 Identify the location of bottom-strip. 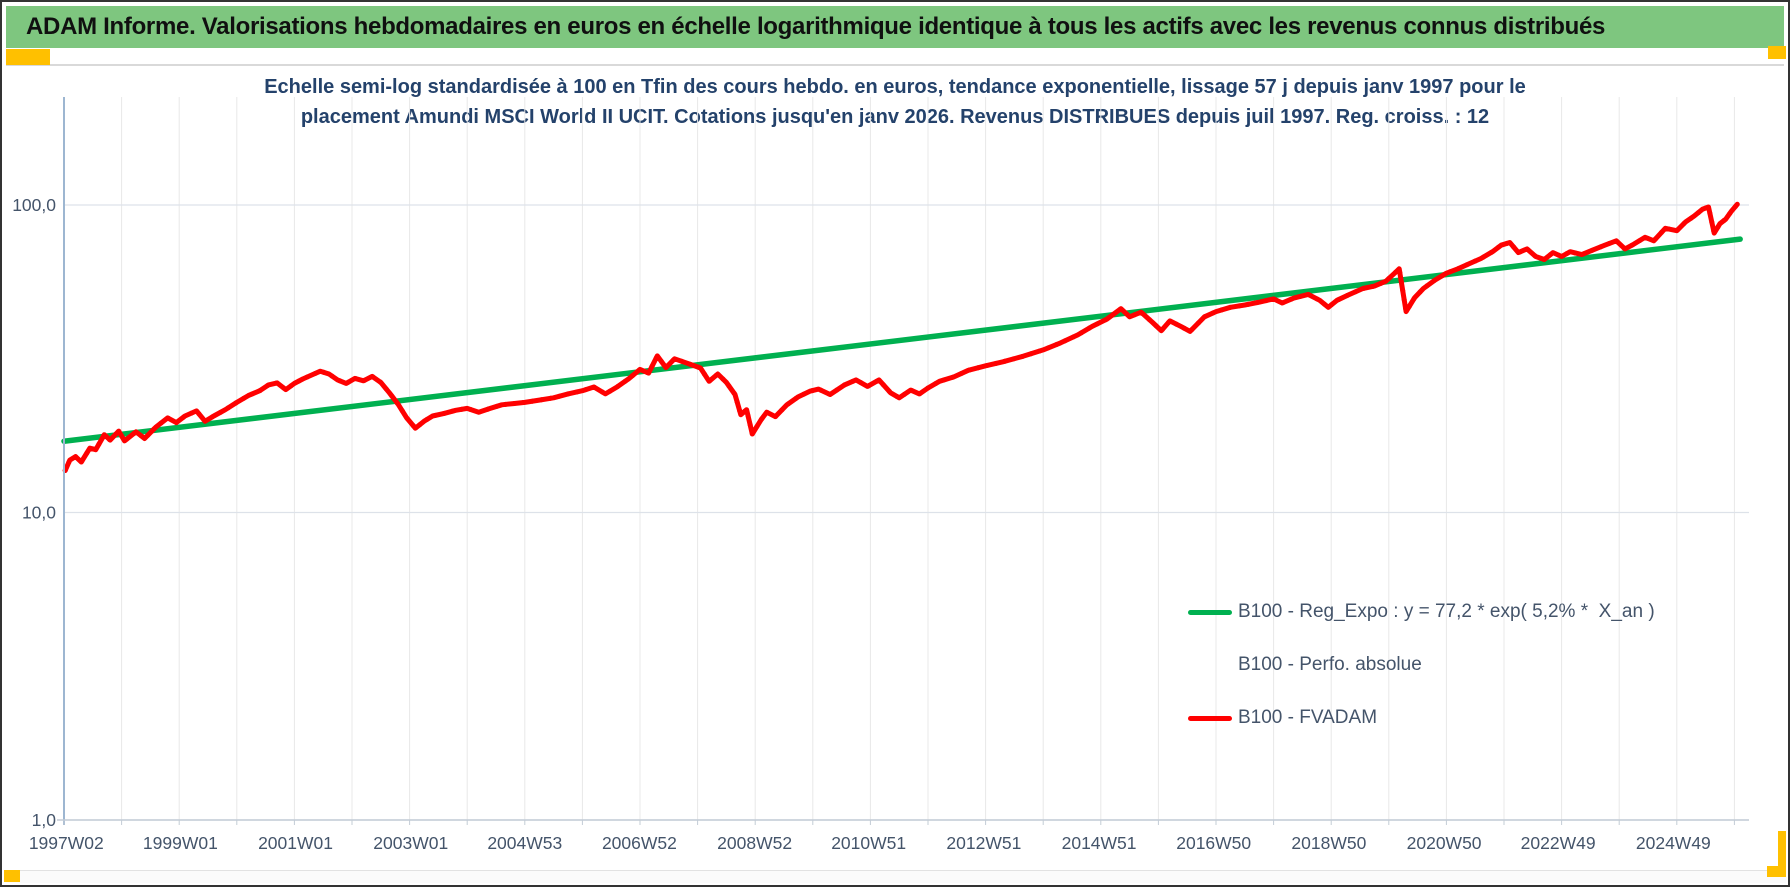
(895, 876).